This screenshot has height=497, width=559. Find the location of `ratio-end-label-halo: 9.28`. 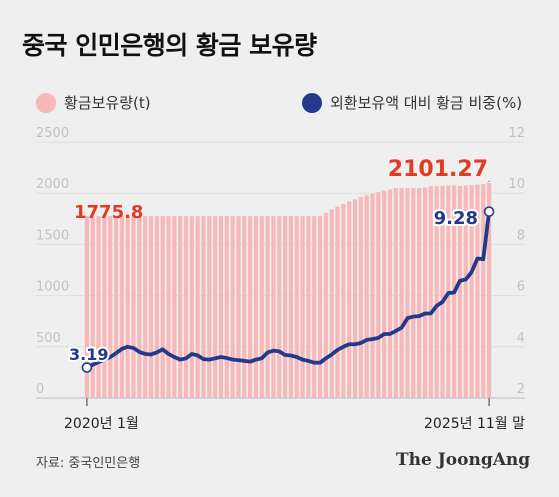

ratio-end-label-halo: 9.28 is located at coordinates (456, 218).